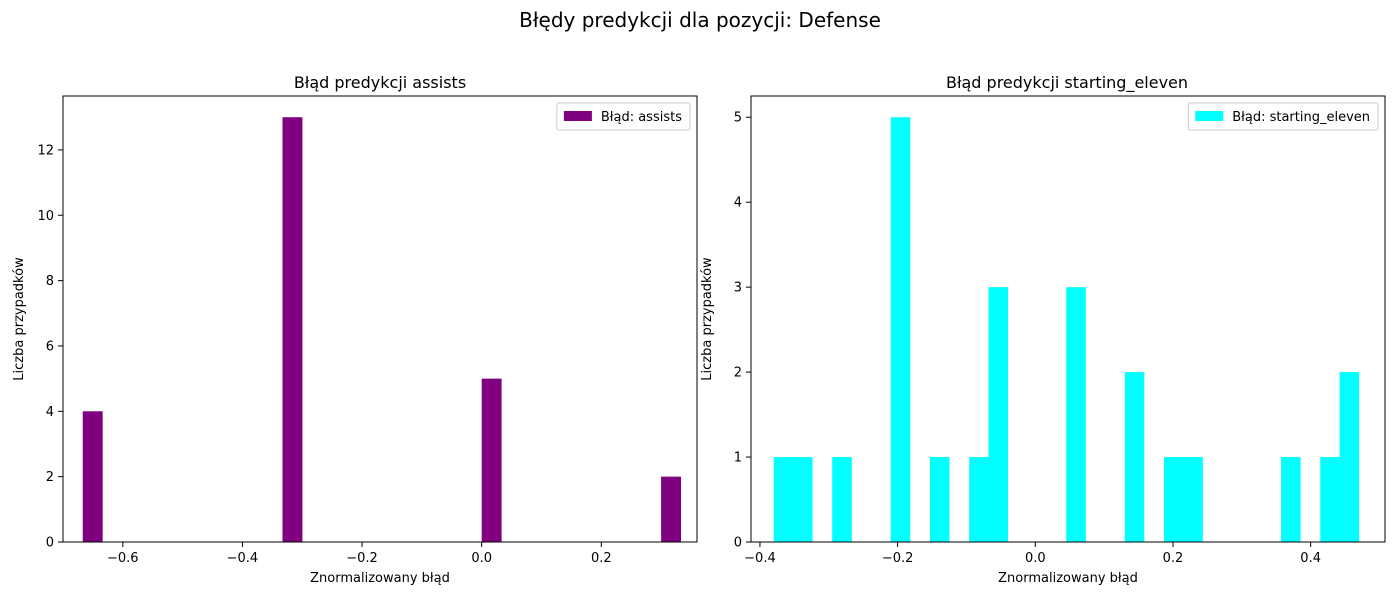 This screenshot has height=600, width=1400. What do you see at coordinates (738, 458) in the screenshot?
I see `y-tick-label: 1` at bounding box center [738, 458].